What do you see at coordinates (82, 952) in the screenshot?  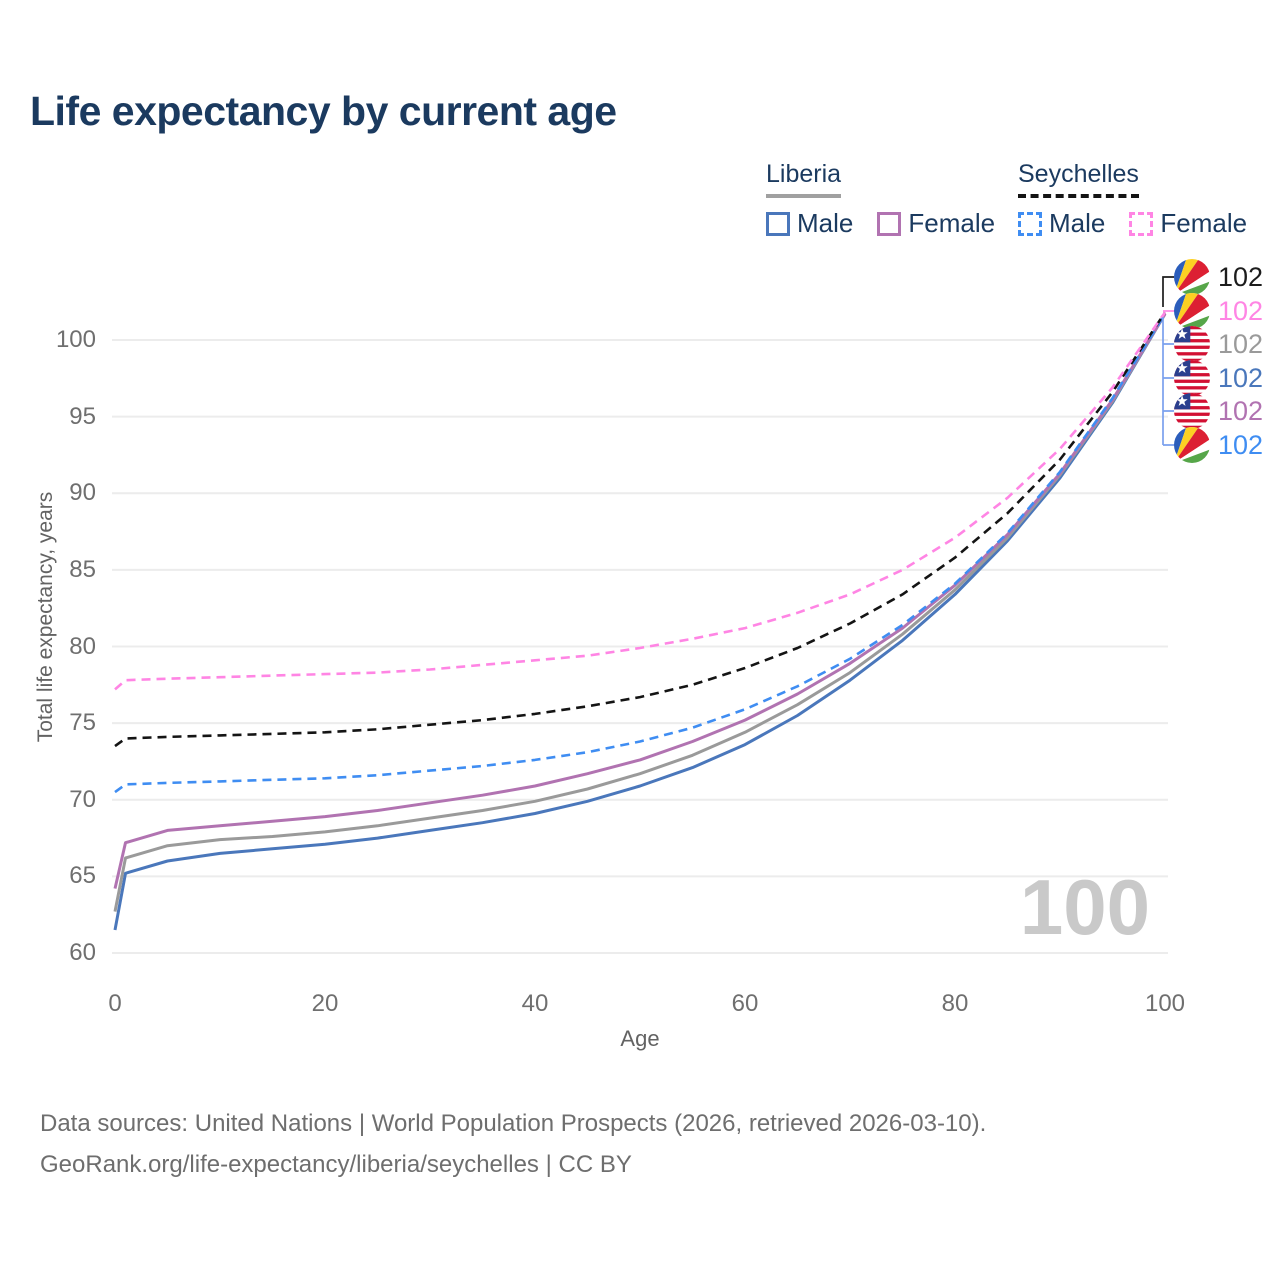 I see `y-tick-label-60: 60` at bounding box center [82, 952].